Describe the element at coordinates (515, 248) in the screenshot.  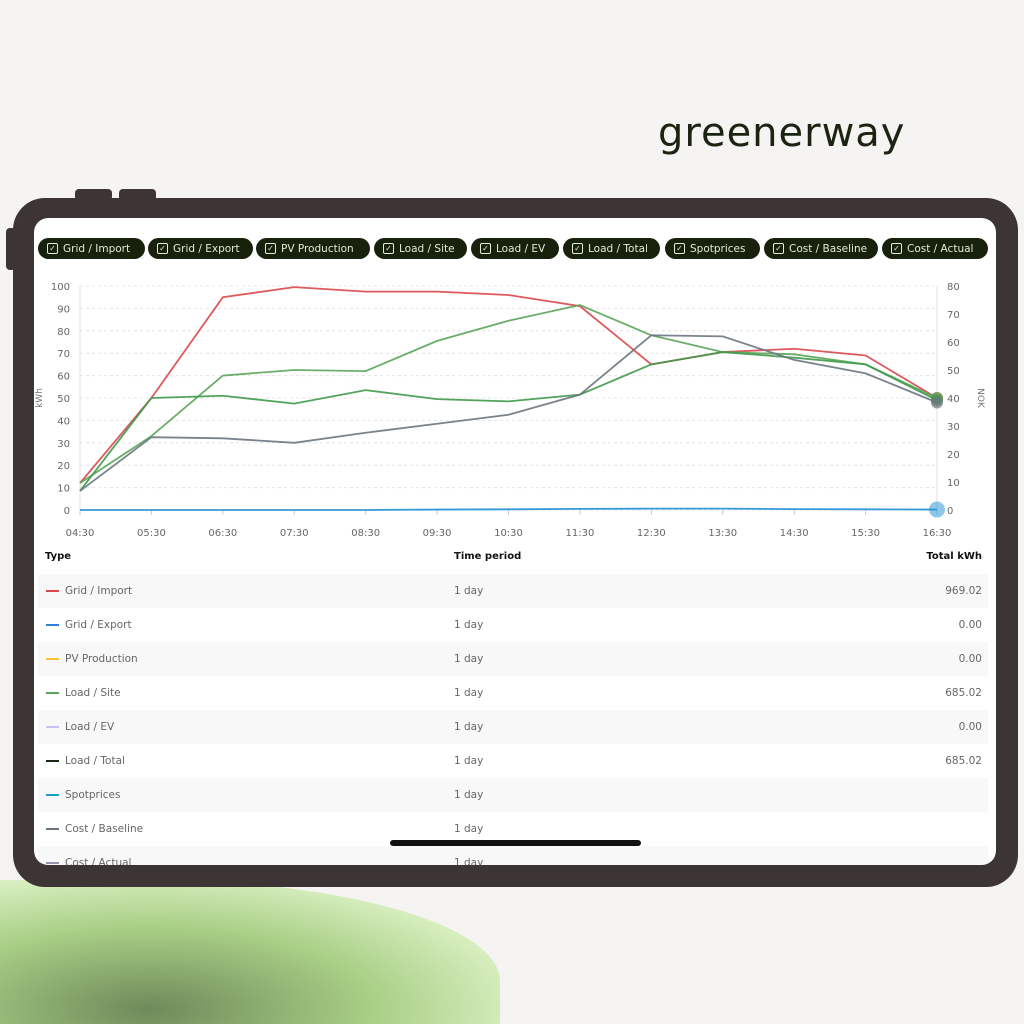
I see `series-toggle-chip: ✓ Load / EV` at that location.